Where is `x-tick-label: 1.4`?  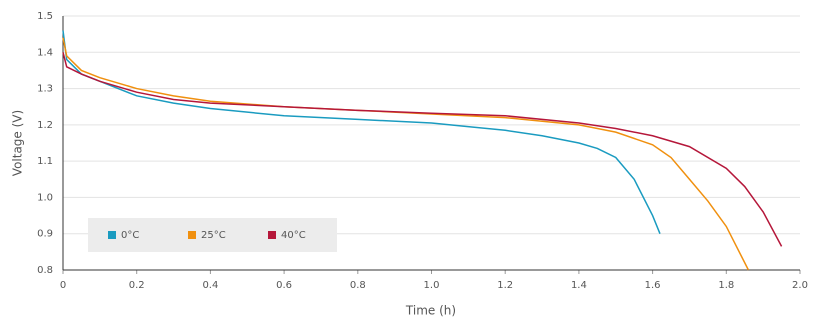 x-tick-label: 1.4 is located at coordinates (579, 285).